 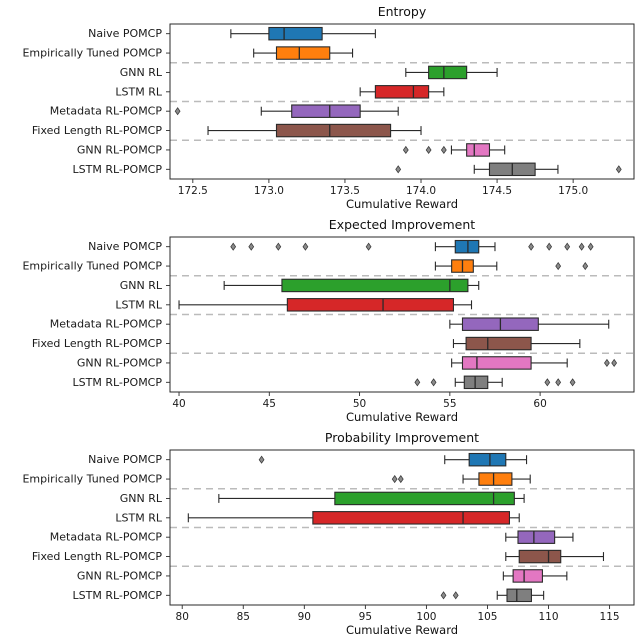 What do you see at coordinates (539, 404) in the screenshot?
I see `x-tick-label: 60` at bounding box center [539, 404].